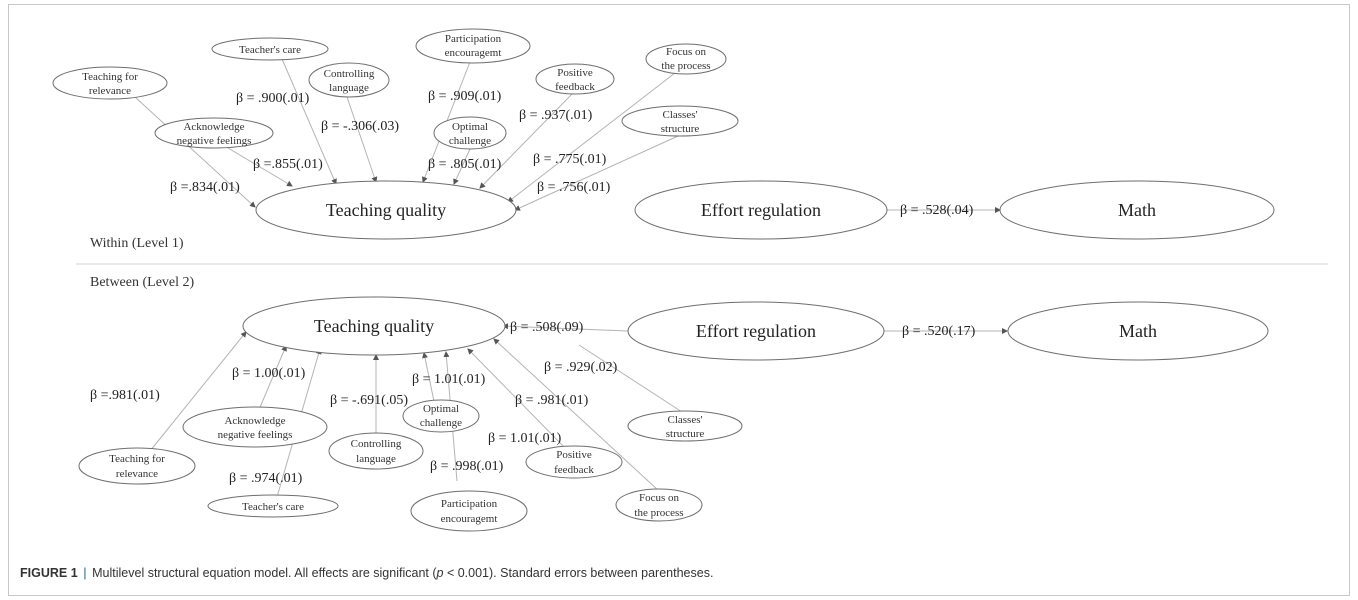 Image resolution: width=1358 pixels, height=600 pixels. I want to click on w-label-positive-feedback-2: feedback, so click(575, 87).